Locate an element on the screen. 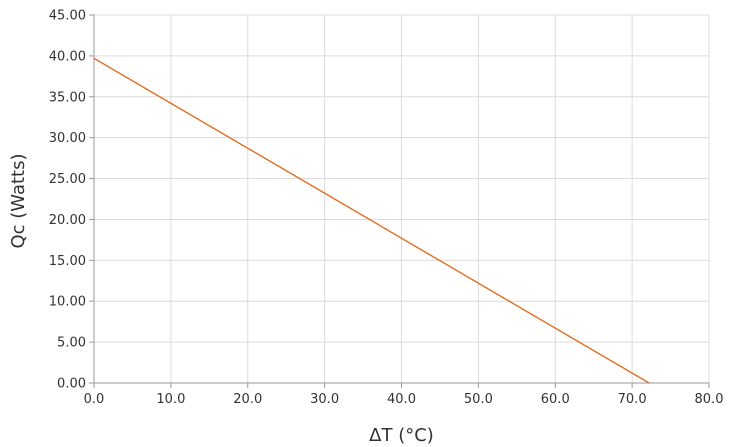 Image resolution: width=730 pixels, height=447 pixels. x-tick-label: 20.0 is located at coordinates (247, 399).